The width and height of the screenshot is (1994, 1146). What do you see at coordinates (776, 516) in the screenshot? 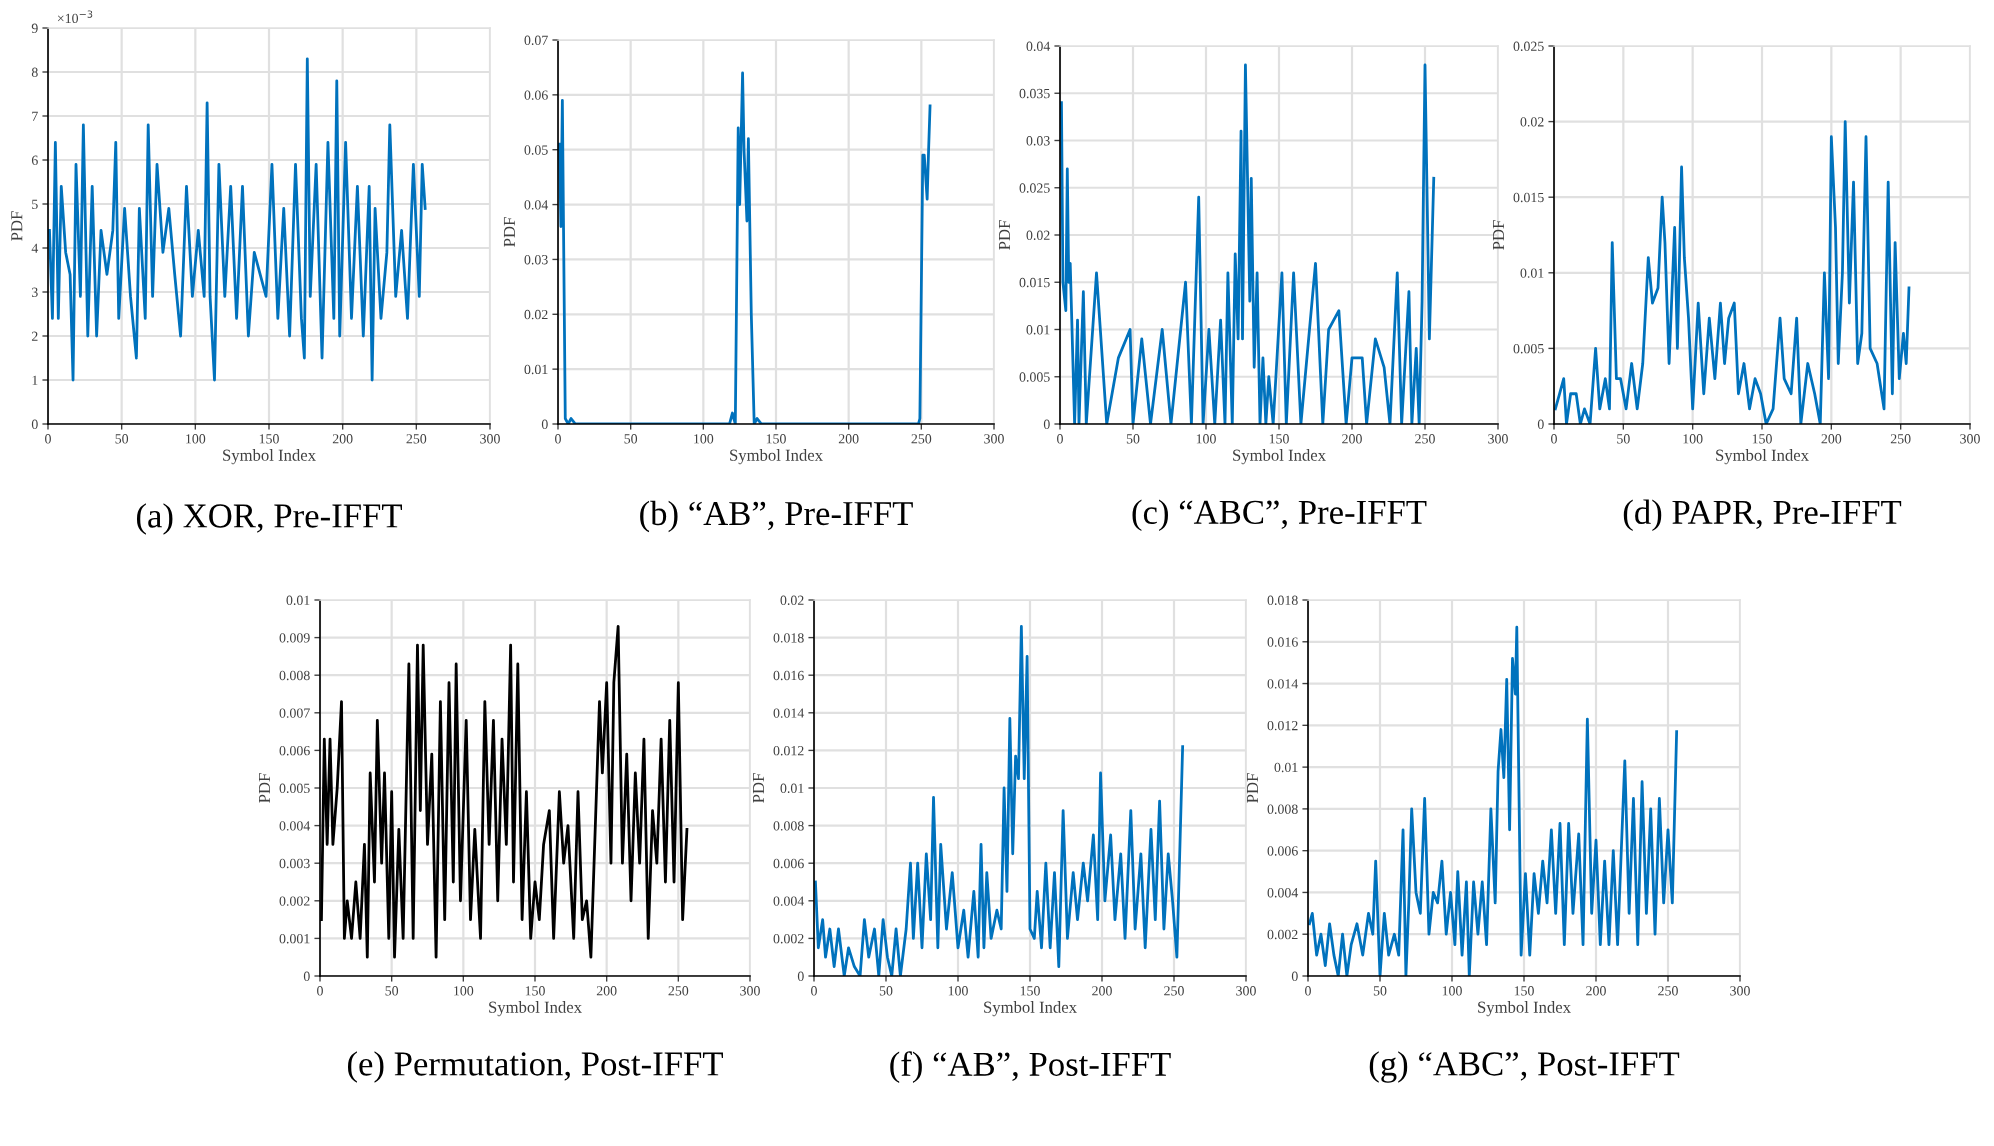
I see `text: (b) “AB”, Pre-IFFT` at bounding box center [776, 516].